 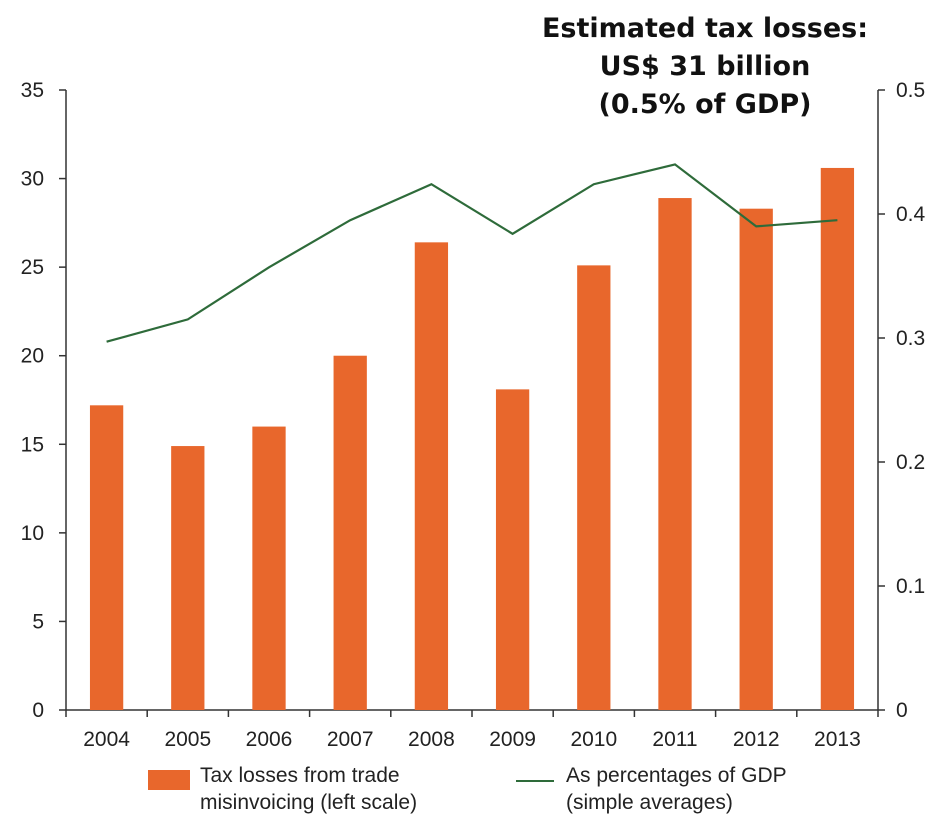 What do you see at coordinates (300, 775) in the screenshot?
I see `legend-bar-label-line-1: Tax losses from trade` at bounding box center [300, 775].